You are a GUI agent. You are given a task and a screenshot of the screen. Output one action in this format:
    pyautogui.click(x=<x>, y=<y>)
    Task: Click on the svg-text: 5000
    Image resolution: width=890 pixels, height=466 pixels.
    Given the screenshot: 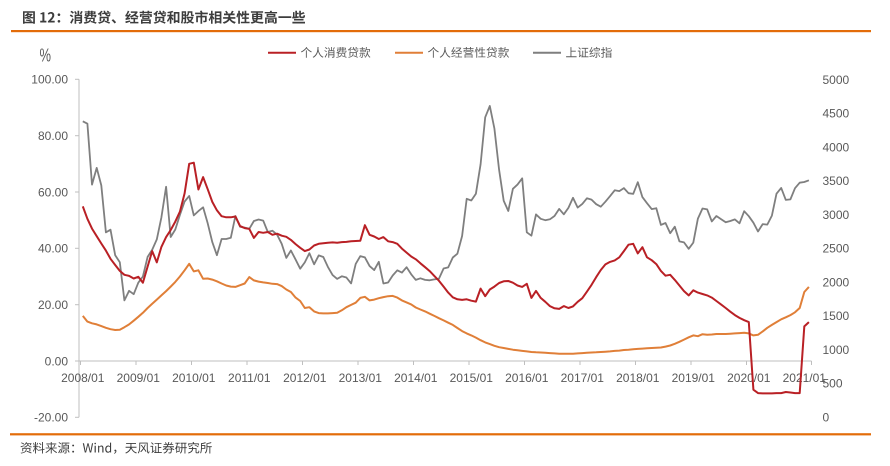 What is the action you would take?
    pyautogui.click(x=836, y=80)
    